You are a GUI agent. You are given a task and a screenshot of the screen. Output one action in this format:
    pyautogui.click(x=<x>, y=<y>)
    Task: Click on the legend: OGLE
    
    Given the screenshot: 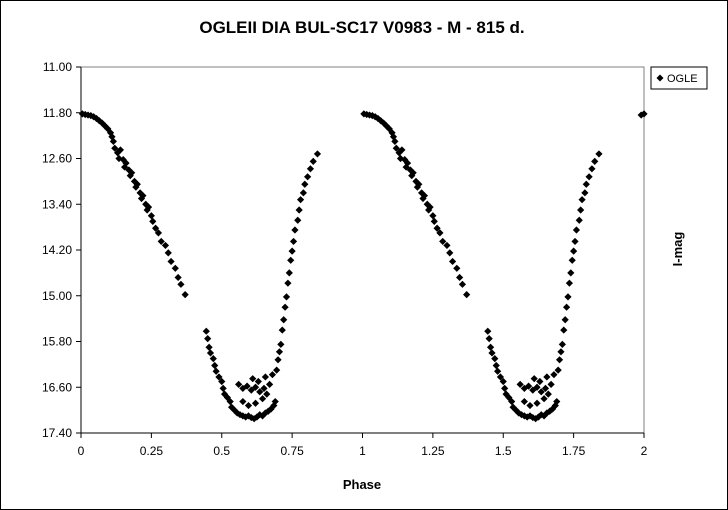 What is the action you would take?
    pyautogui.click(x=679, y=78)
    